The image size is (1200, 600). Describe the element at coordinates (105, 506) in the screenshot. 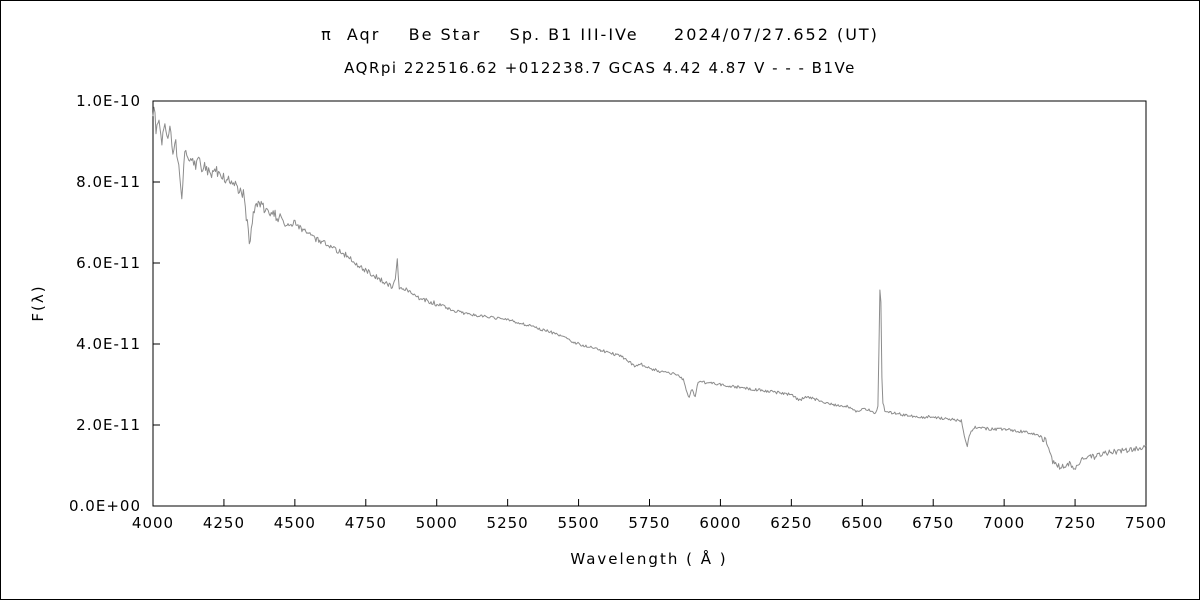

I see `y-tick-label: 0.0E+00` at that location.